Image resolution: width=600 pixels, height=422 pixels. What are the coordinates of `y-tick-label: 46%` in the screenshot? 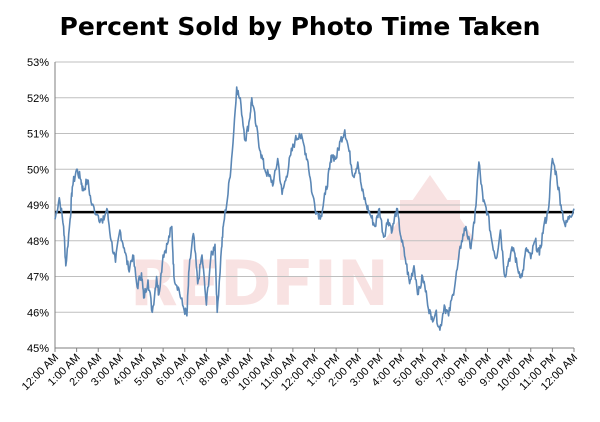 It's located at (38, 313).